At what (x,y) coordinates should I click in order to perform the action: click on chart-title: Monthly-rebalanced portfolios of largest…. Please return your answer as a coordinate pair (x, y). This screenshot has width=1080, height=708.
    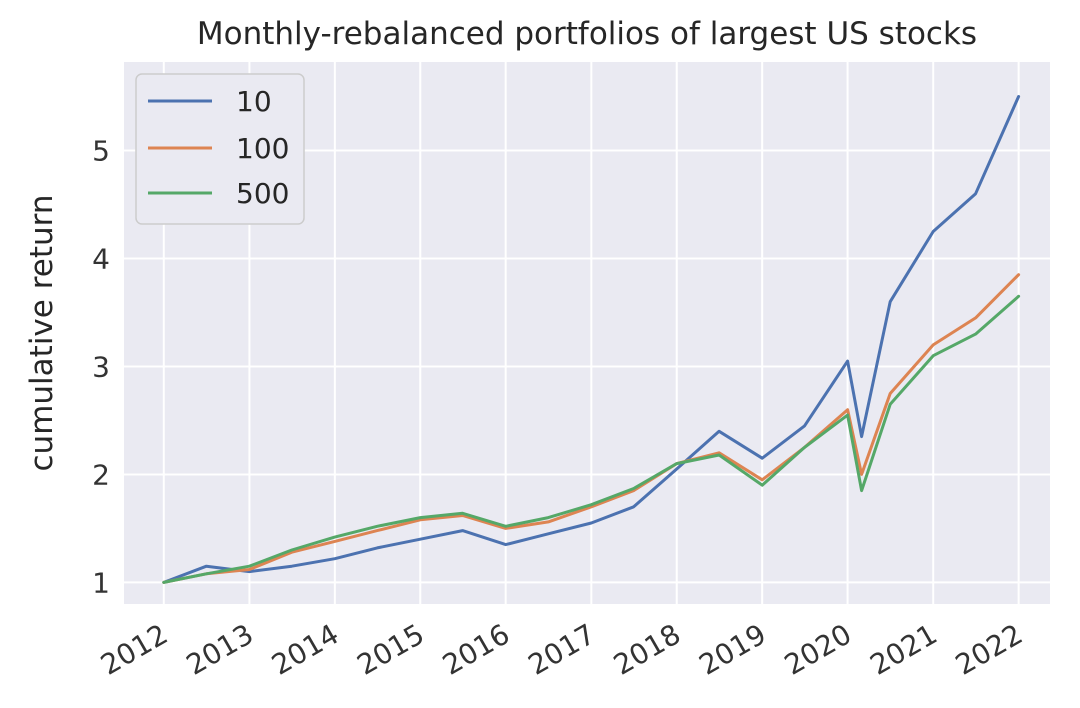
    Looking at the image, I should click on (587, 34).